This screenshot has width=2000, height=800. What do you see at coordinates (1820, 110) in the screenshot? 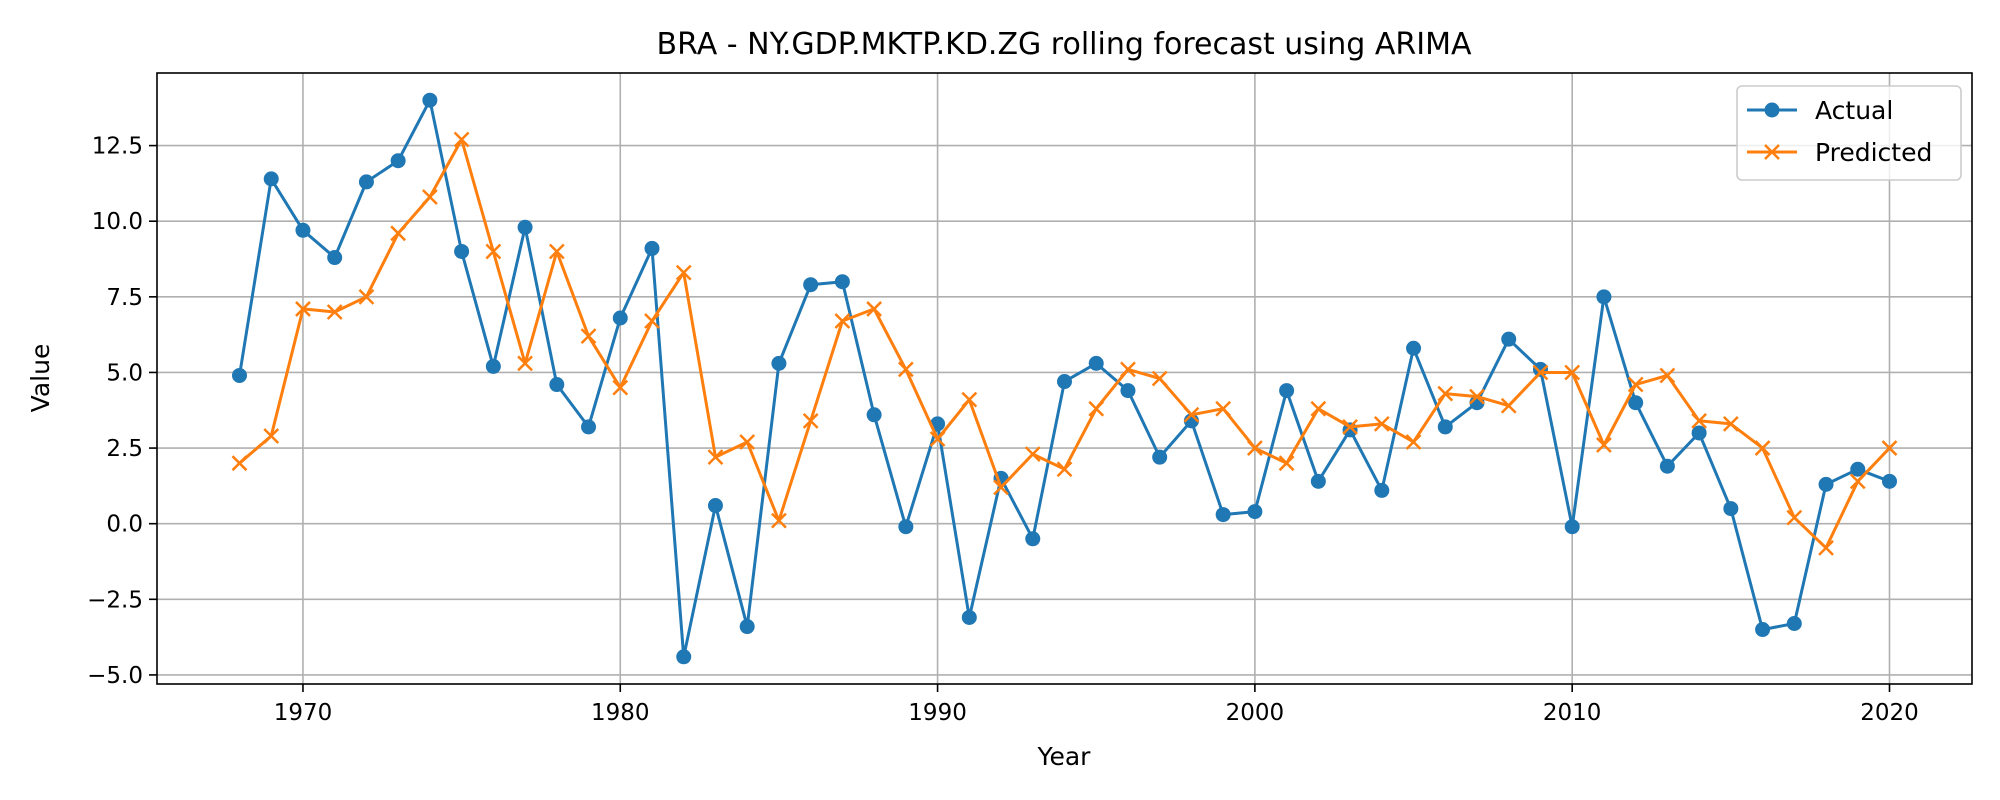
I see `legend-item-actual: Actual` at bounding box center [1820, 110].